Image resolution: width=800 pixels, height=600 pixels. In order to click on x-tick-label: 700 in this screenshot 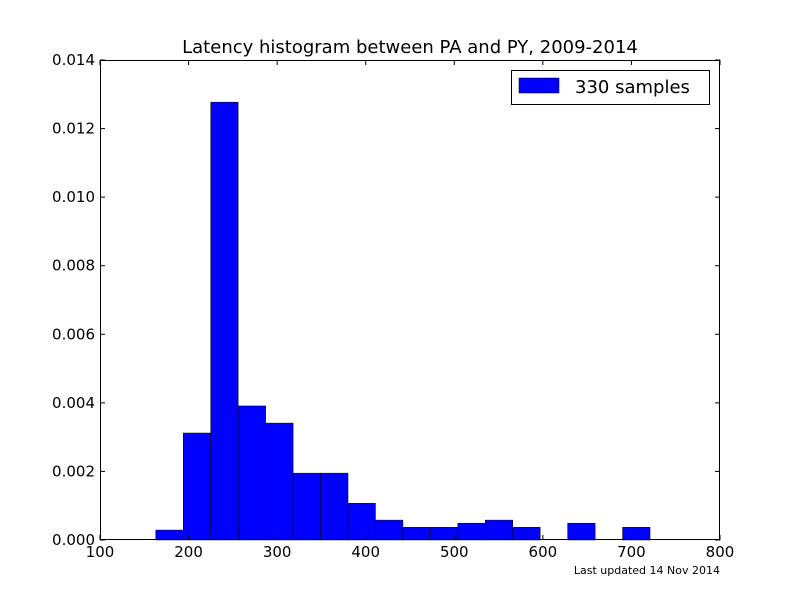, I will do `click(631, 552)`.